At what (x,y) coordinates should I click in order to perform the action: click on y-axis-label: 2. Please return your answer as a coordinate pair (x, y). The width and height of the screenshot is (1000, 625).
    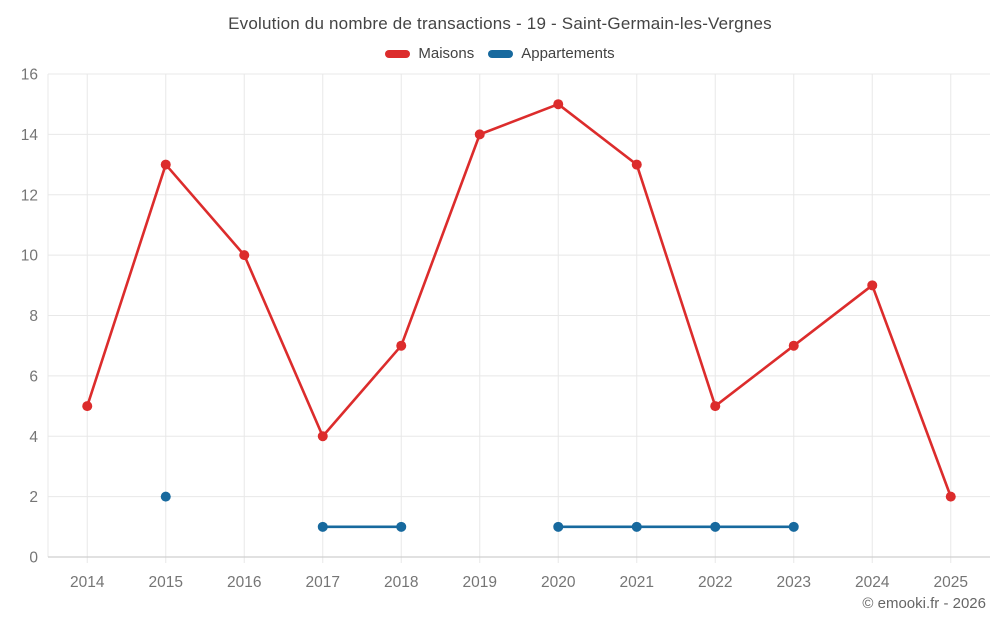
    Looking at the image, I should click on (33, 497).